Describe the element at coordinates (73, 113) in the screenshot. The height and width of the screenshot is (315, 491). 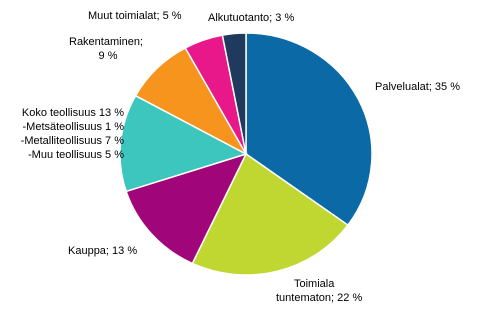
I see `slice-label: Koko teollisuus 13 %` at that location.